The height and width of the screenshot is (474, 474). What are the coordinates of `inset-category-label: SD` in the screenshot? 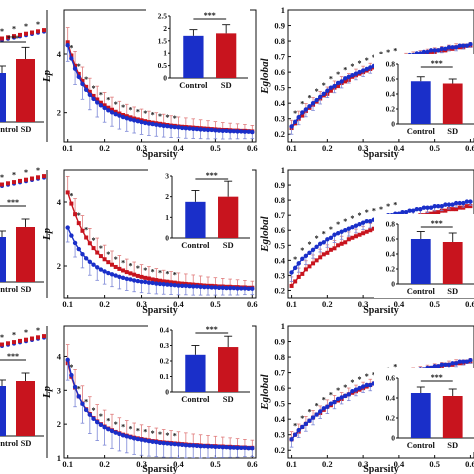 It's located at (226, 85).